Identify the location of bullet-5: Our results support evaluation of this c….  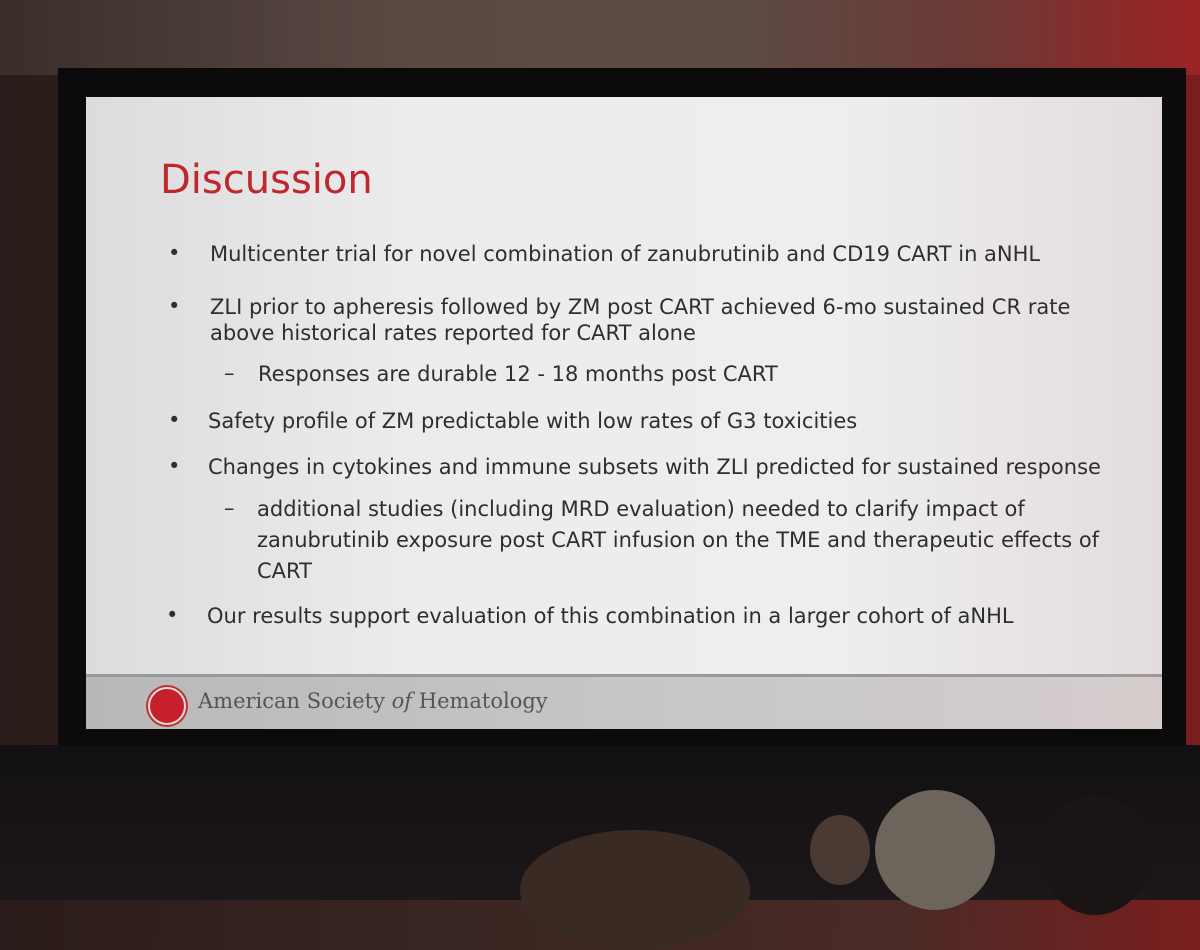
(610, 616).